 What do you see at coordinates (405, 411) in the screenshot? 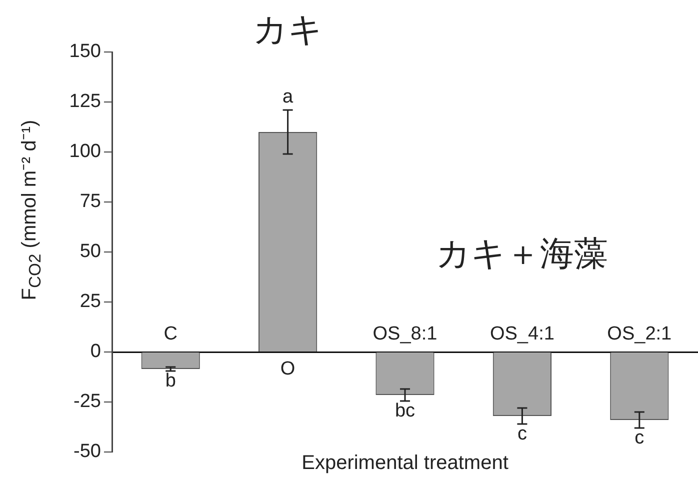
I see `annotation: bc` at bounding box center [405, 411].